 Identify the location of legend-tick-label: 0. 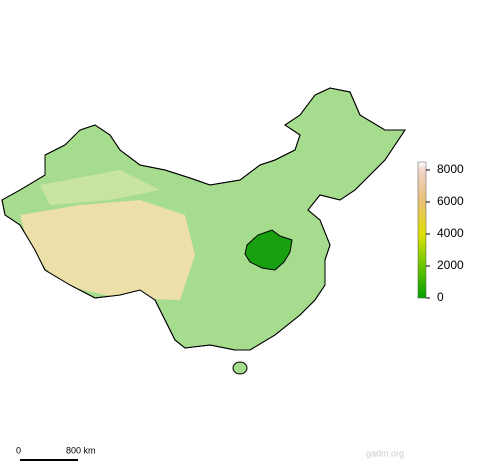
(440, 297).